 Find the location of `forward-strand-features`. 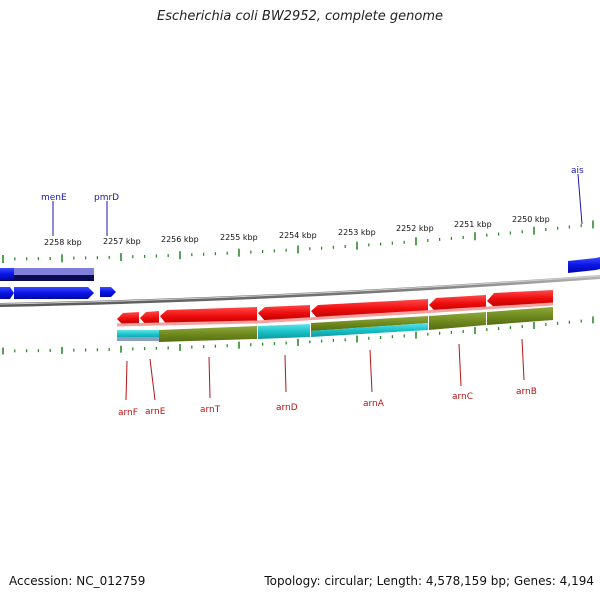

forward-strand-features is located at coordinates (300, 278).